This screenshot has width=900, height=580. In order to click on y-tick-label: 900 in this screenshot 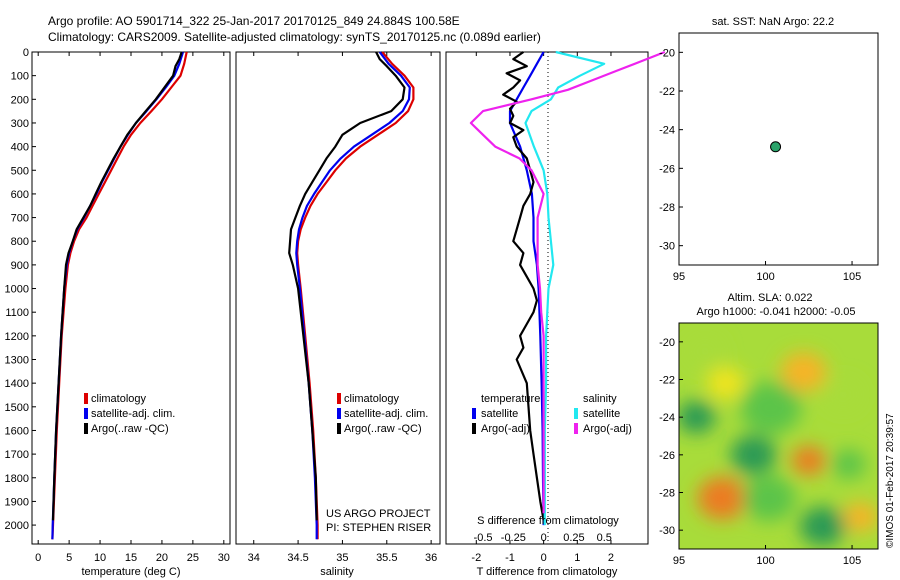, I will do `click(20, 266)`.